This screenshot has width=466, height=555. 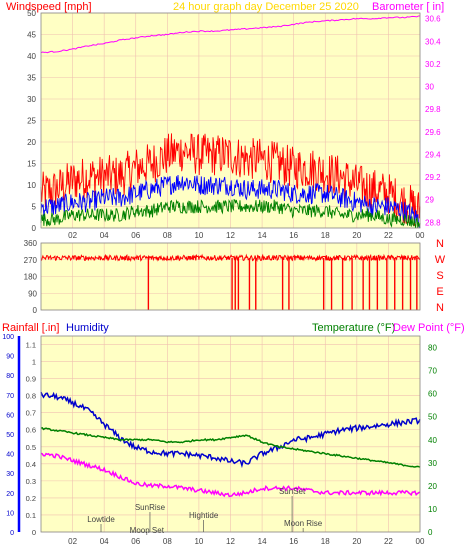 What do you see at coordinates (31, 164) in the screenshot?
I see `wind-tick-label: 15` at bounding box center [31, 164].